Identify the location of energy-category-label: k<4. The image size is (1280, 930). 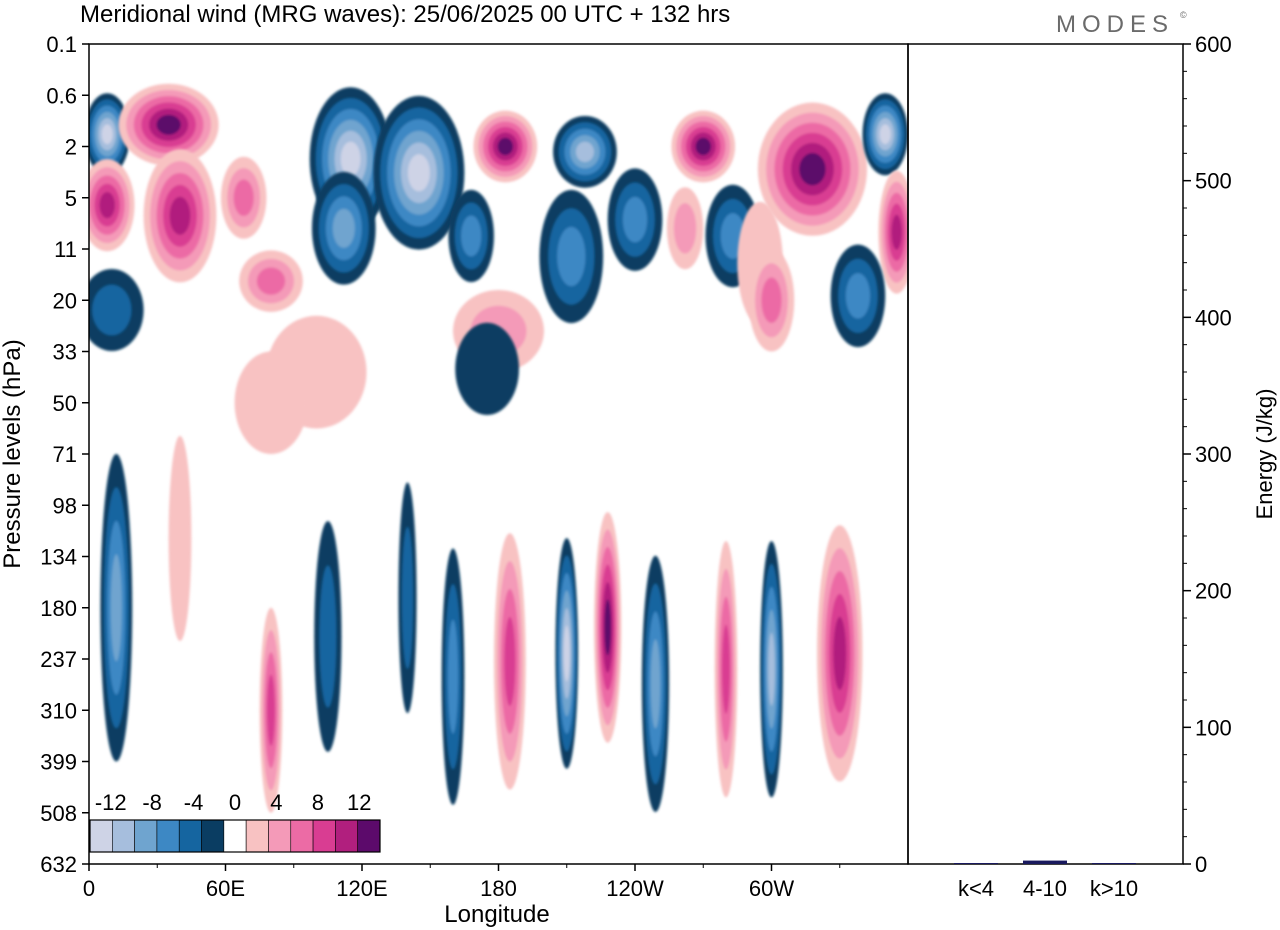
(976, 888).